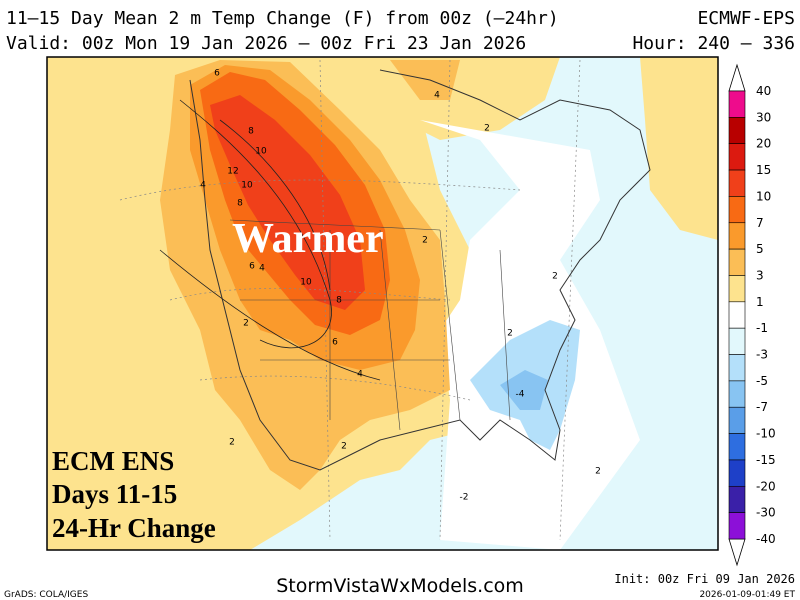 The height and width of the screenshot is (600, 800). What do you see at coordinates (752, 315) in the screenshot?
I see `colorbar: 40 30 20 15 10 7 5 3 1 -1 -3 -5 -7 -10 -15 -20 -30 -40` at bounding box center [752, 315].